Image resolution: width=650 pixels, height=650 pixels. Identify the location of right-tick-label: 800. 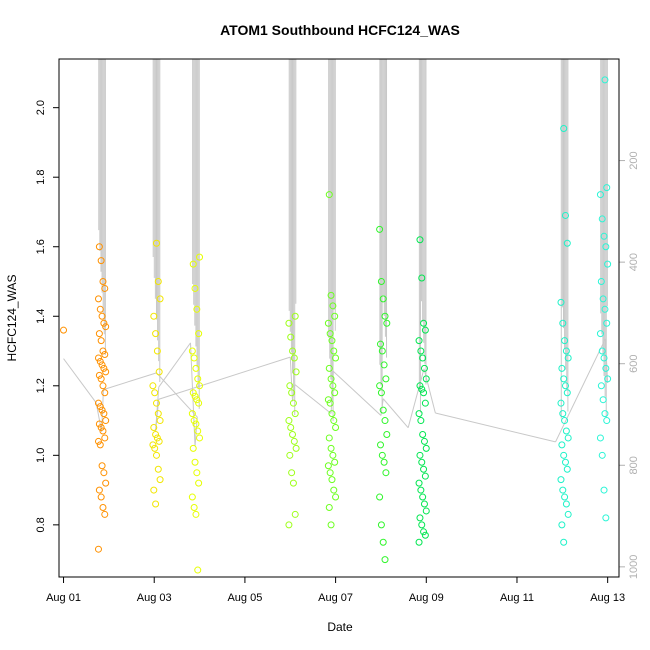
(634, 465).